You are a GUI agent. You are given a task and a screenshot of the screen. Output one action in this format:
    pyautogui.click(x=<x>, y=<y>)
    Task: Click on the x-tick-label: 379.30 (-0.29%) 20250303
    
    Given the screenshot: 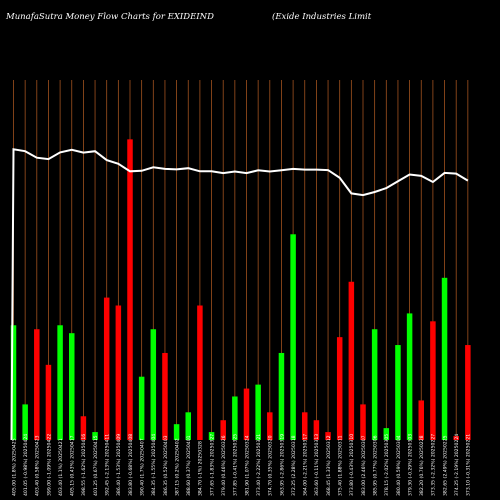 What is the action you would take?
    pyautogui.click(x=410, y=465)
    